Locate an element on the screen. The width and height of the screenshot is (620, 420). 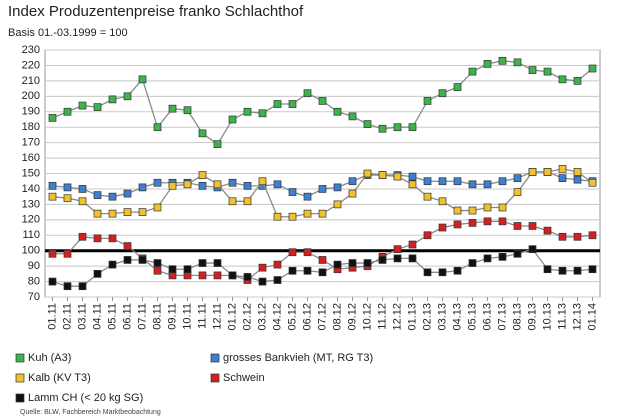
y-tick-label: 90 is located at coordinates (34, 266).